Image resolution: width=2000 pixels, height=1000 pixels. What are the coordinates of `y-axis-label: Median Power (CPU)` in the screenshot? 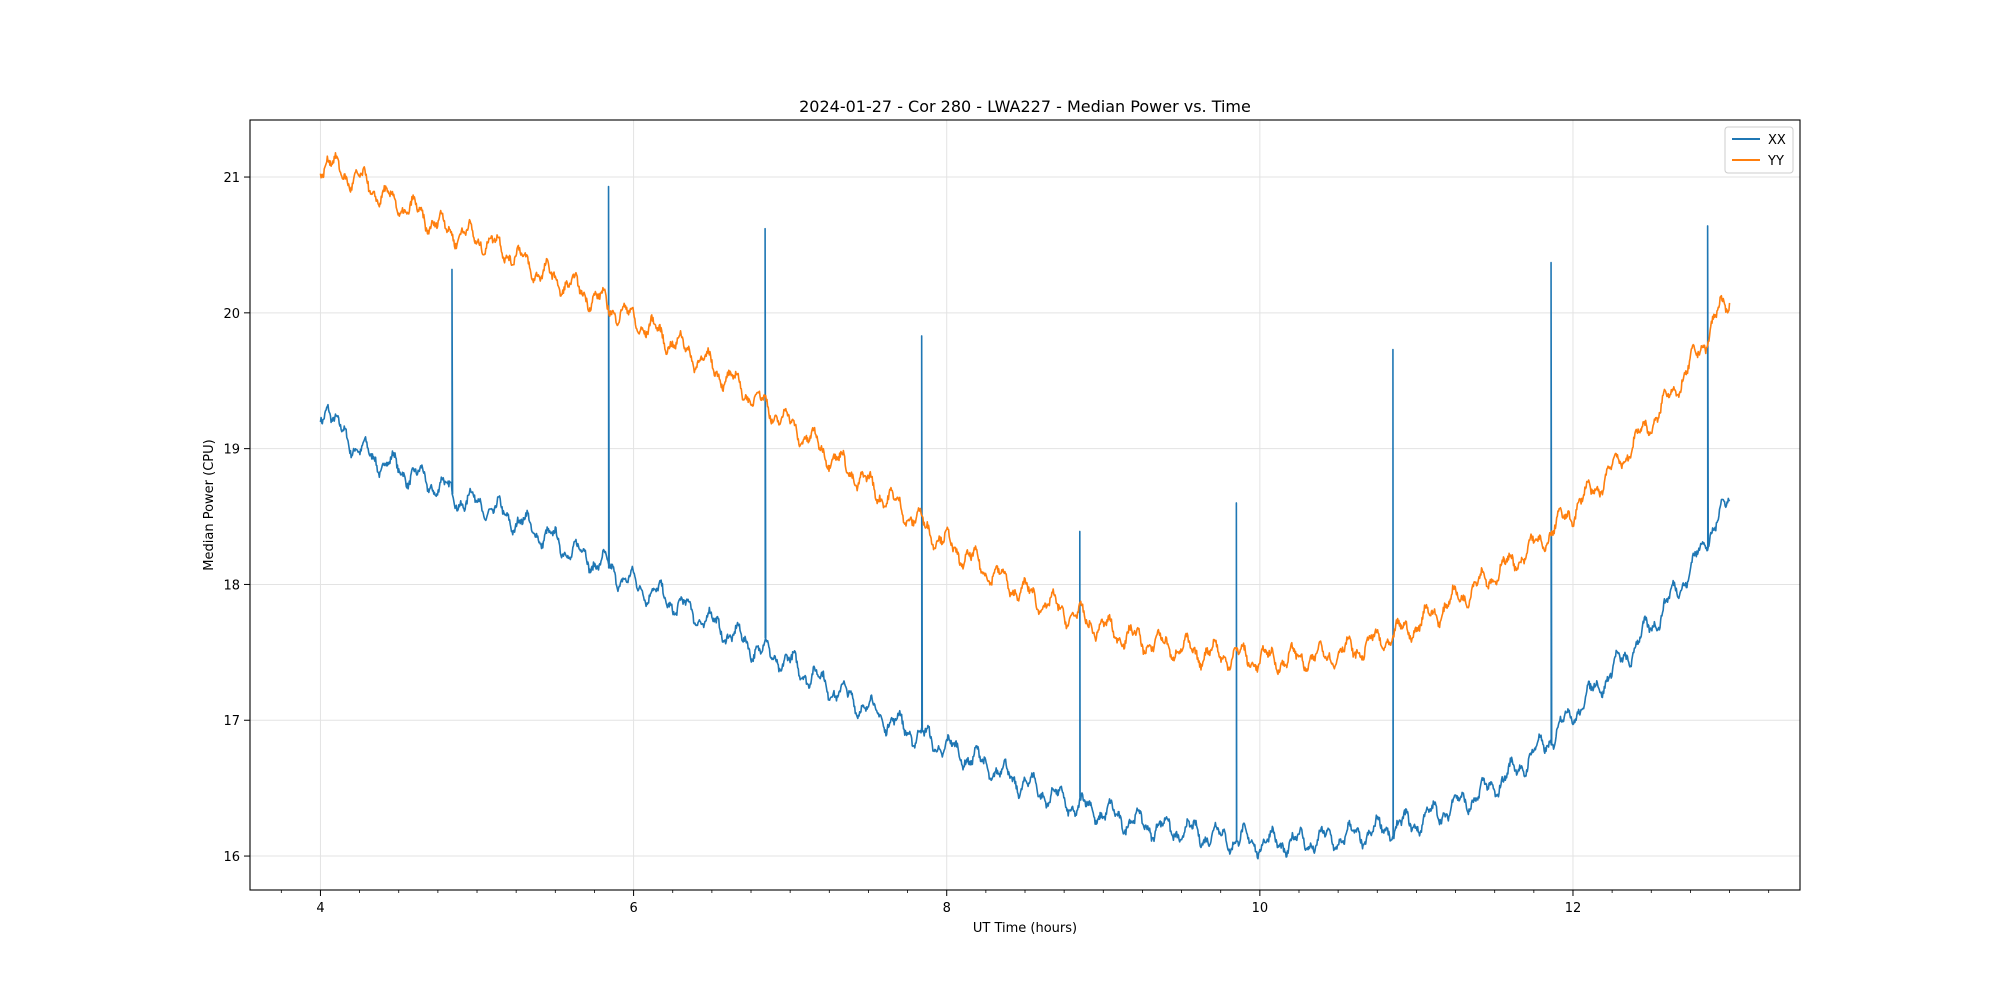 It's located at (209, 504).